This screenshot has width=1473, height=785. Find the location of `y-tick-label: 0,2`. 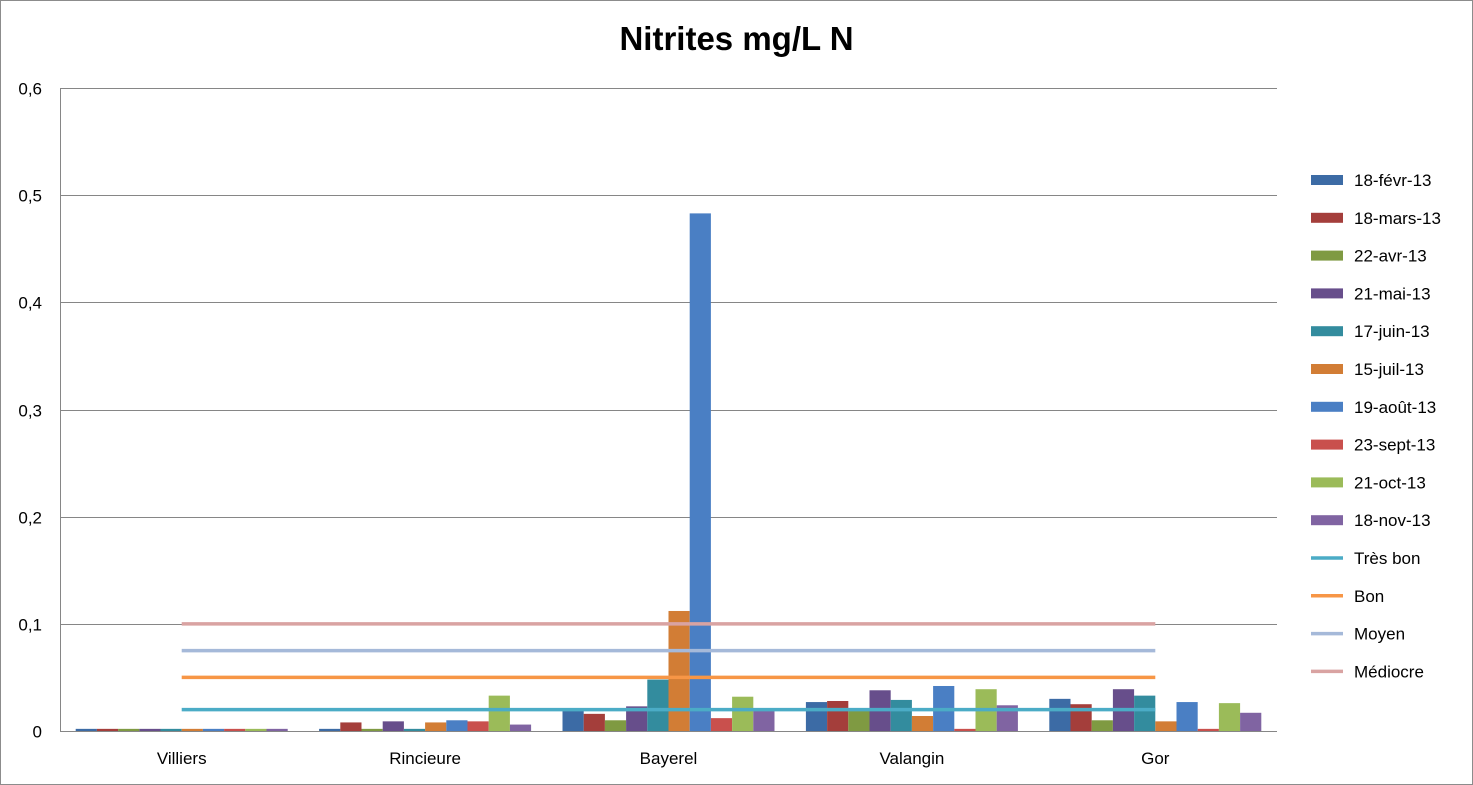

y-tick-label: 0,2 is located at coordinates (30, 518).